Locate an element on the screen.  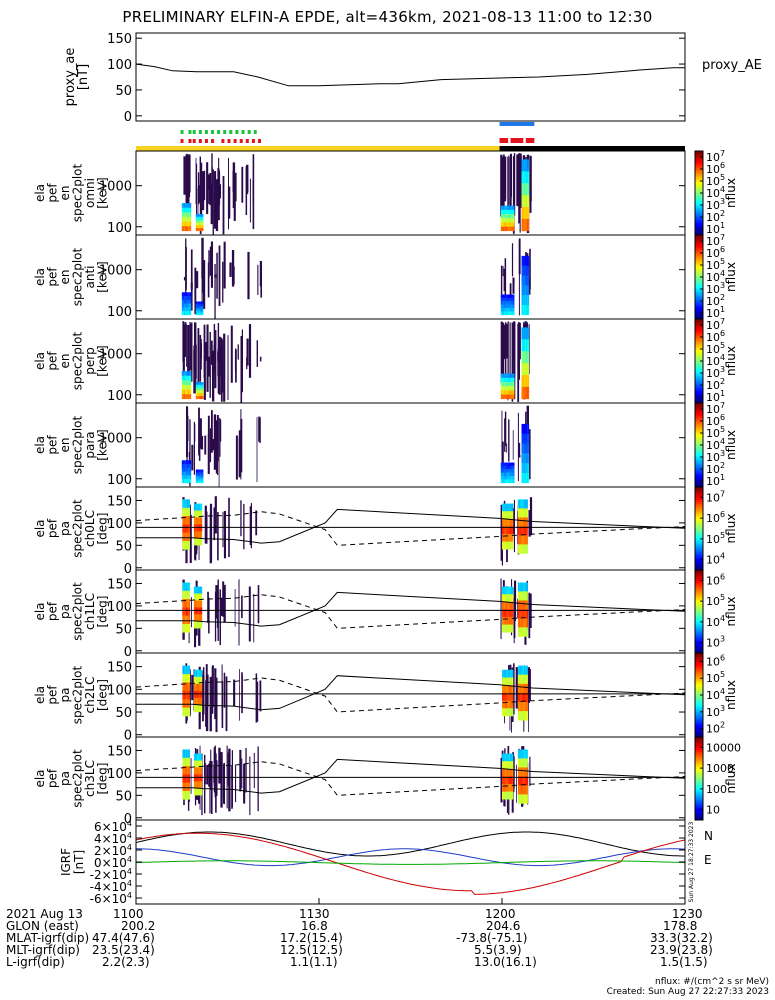
spectrogram-ylabel: omni is located at coordinates (90, 193).